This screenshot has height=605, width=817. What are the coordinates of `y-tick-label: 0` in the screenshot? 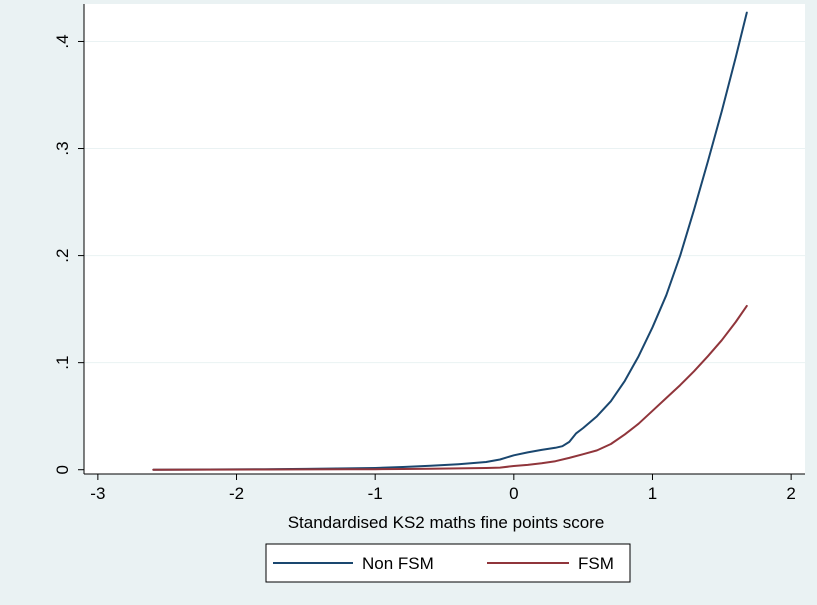 It's located at (62, 469).